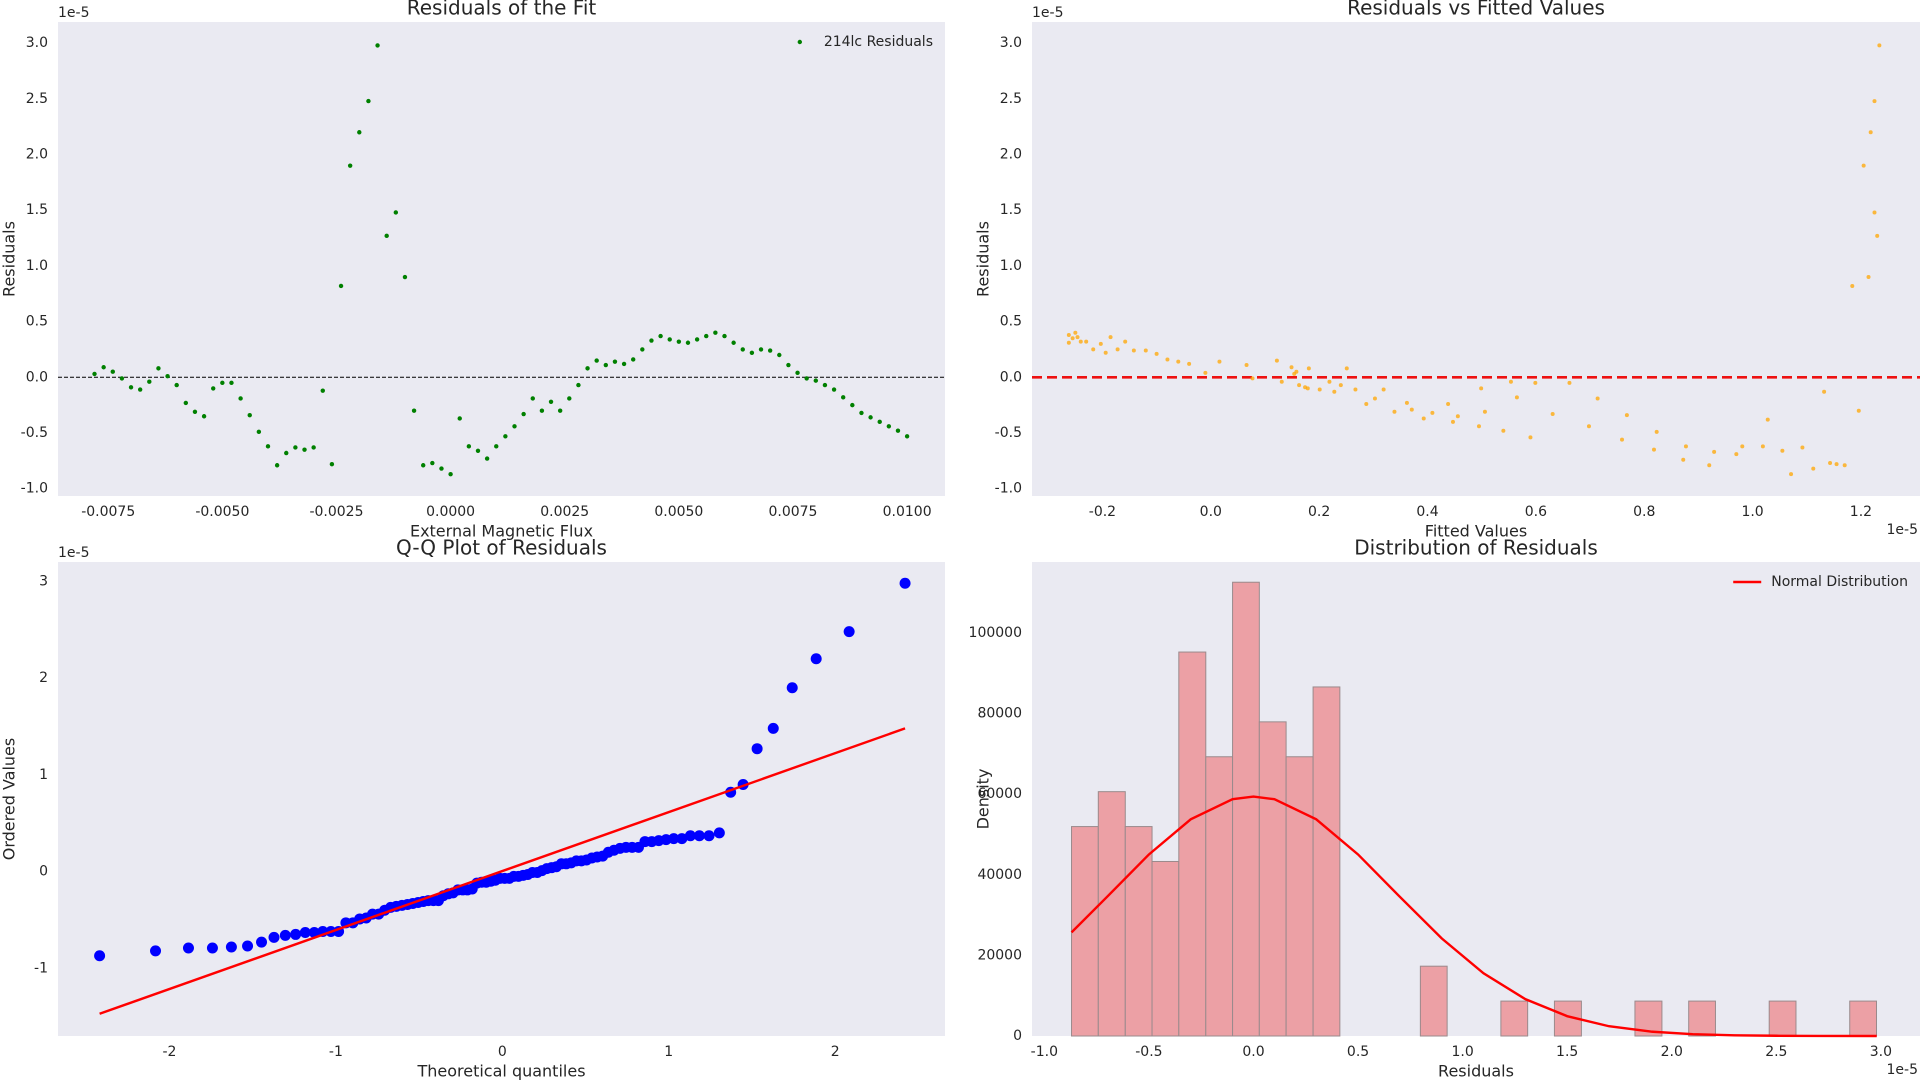  I want to click on y-tick-label: 80000, so click(999, 714).